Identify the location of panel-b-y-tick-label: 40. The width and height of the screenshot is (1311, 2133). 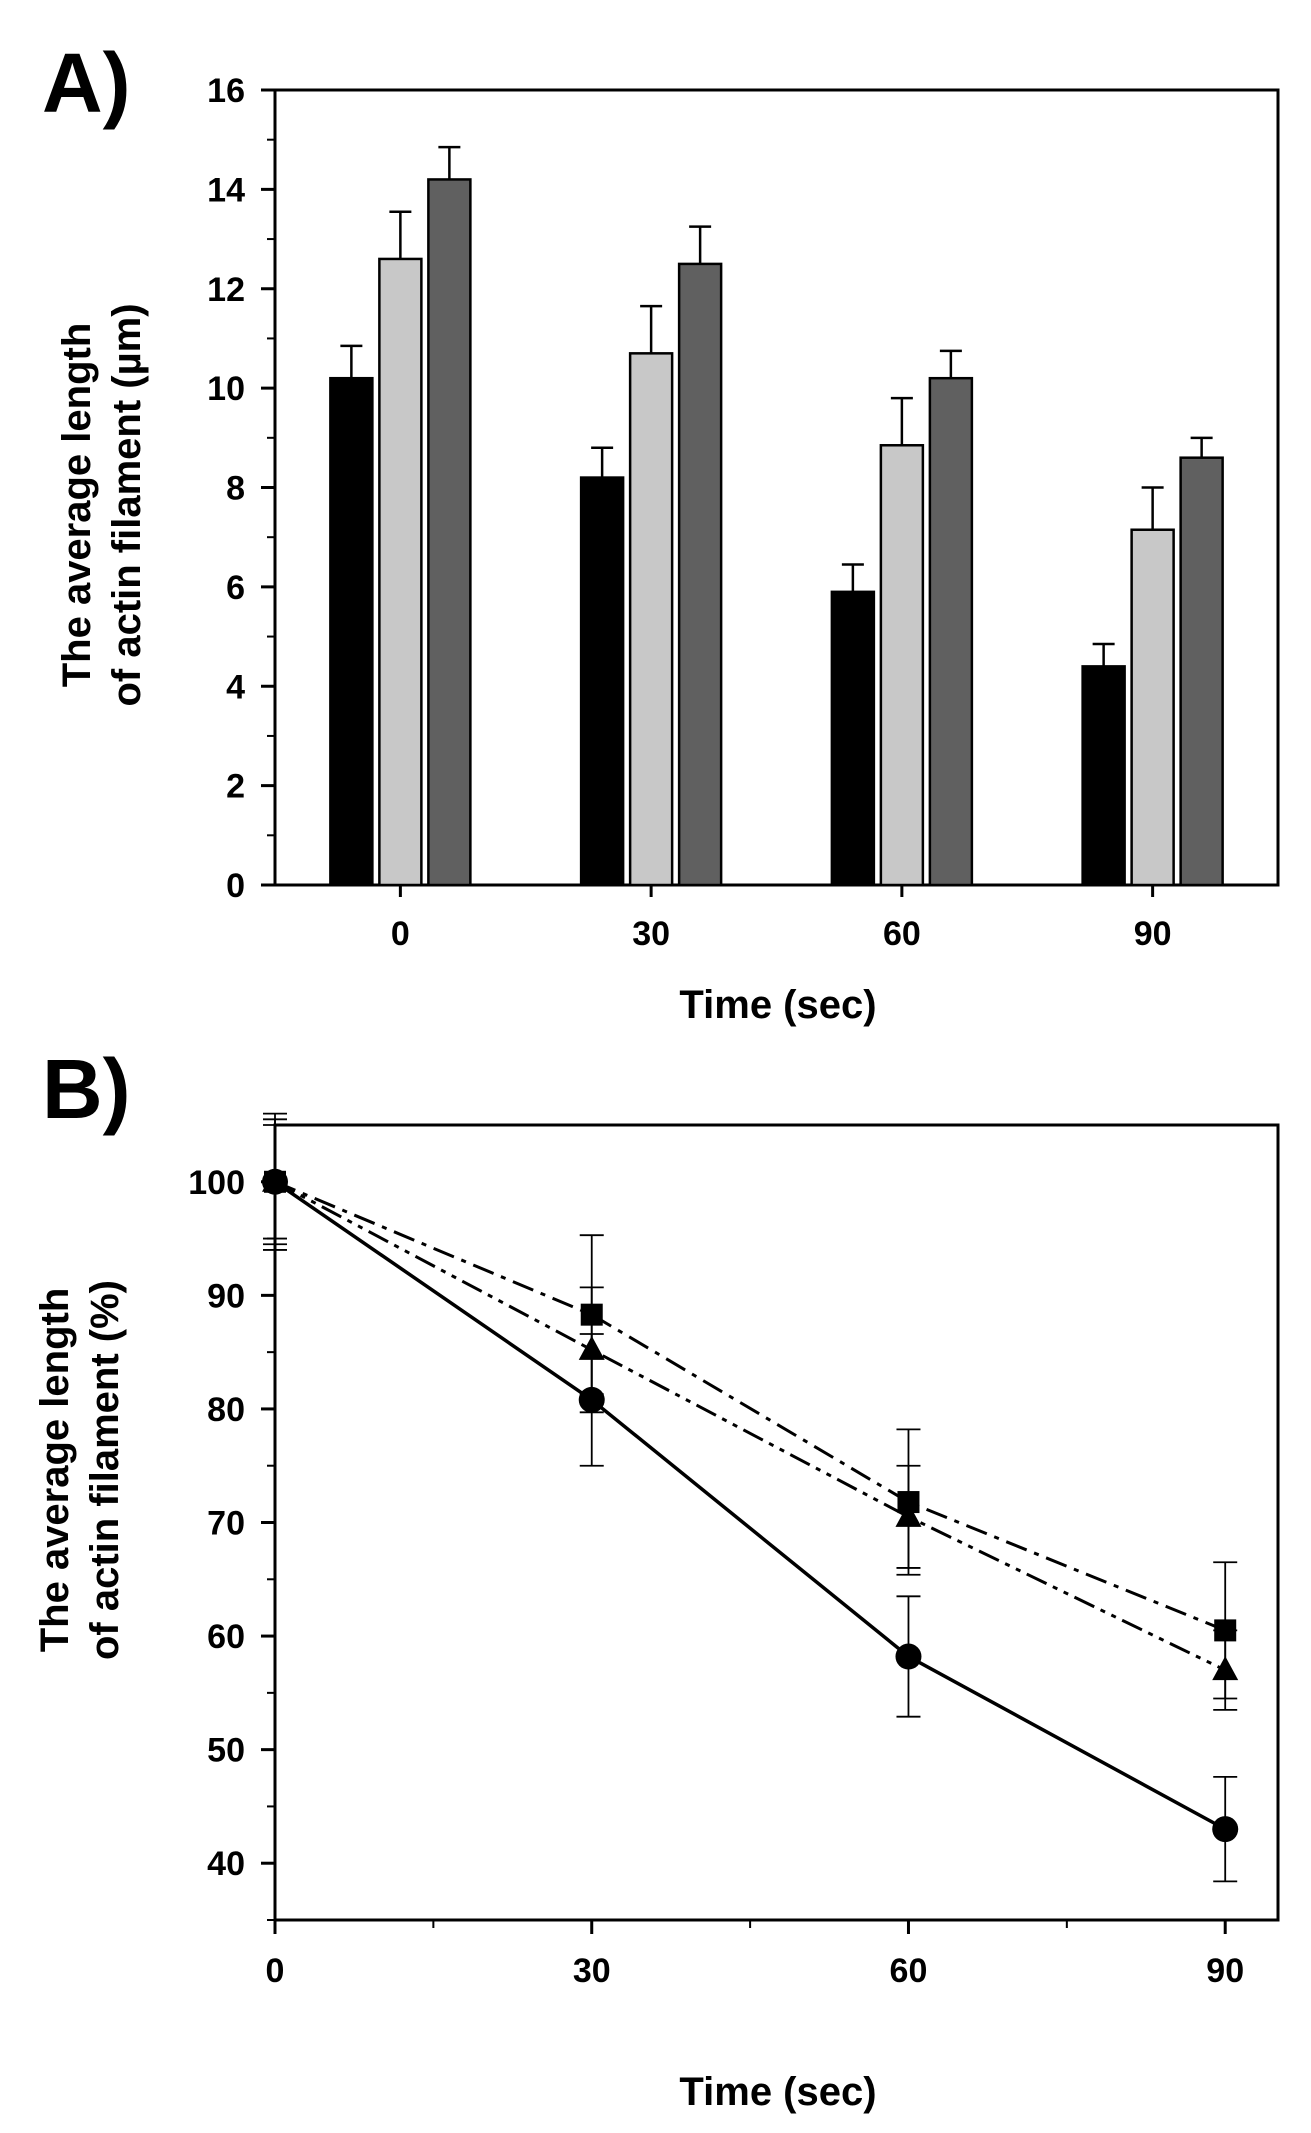
(226, 1864).